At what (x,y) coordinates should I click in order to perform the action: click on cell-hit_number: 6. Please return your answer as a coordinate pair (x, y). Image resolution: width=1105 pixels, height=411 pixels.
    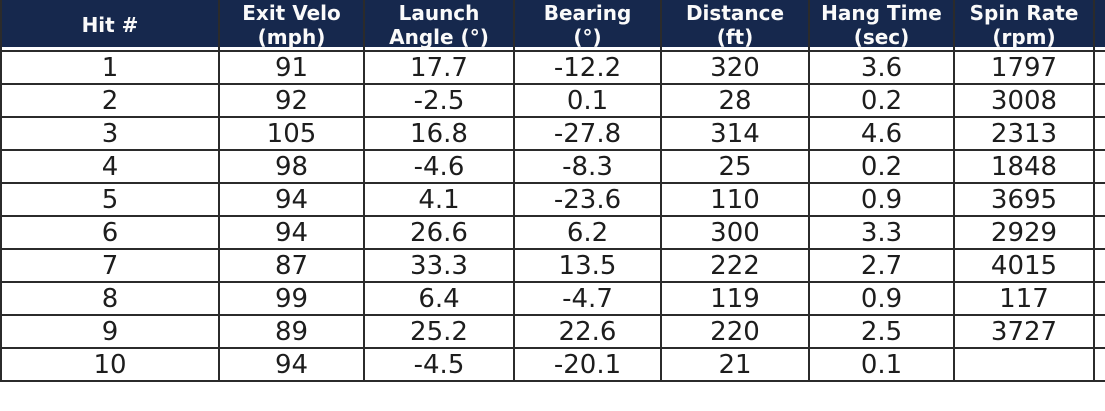
    Looking at the image, I should click on (110, 232).